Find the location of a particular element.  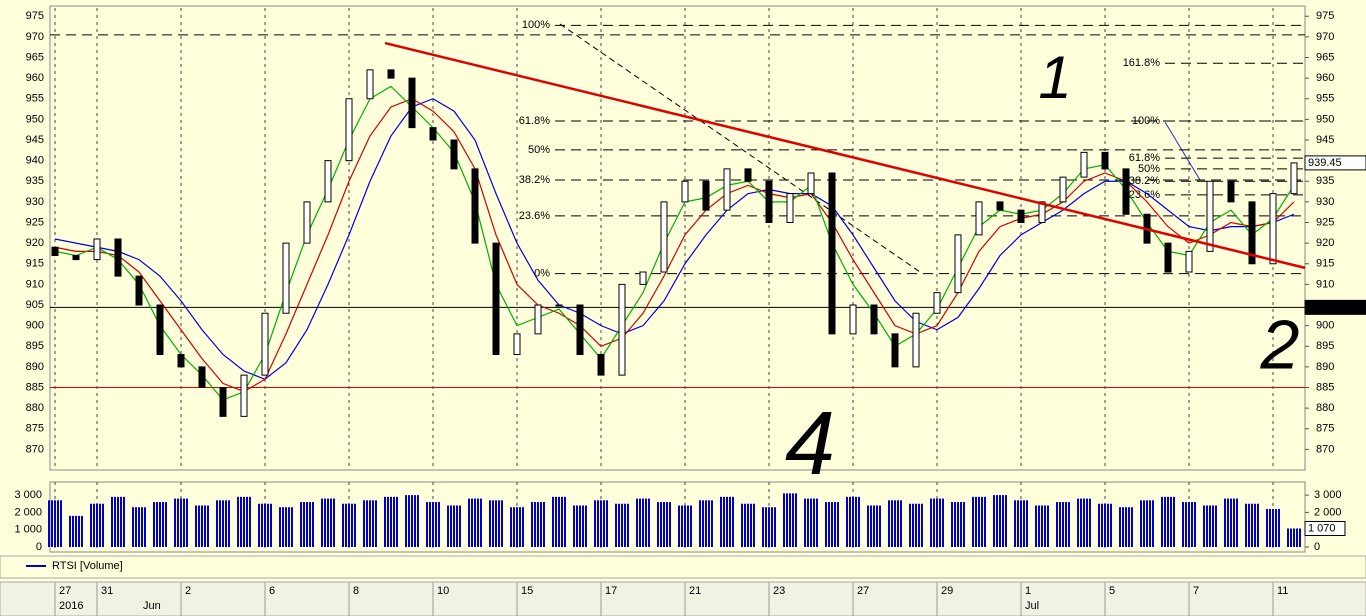

y-tick-label: 925 is located at coordinates (35, 222).